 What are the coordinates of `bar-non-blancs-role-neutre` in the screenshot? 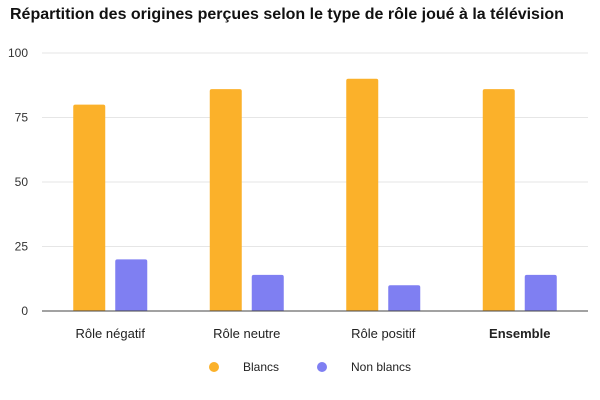 It's located at (267, 292).